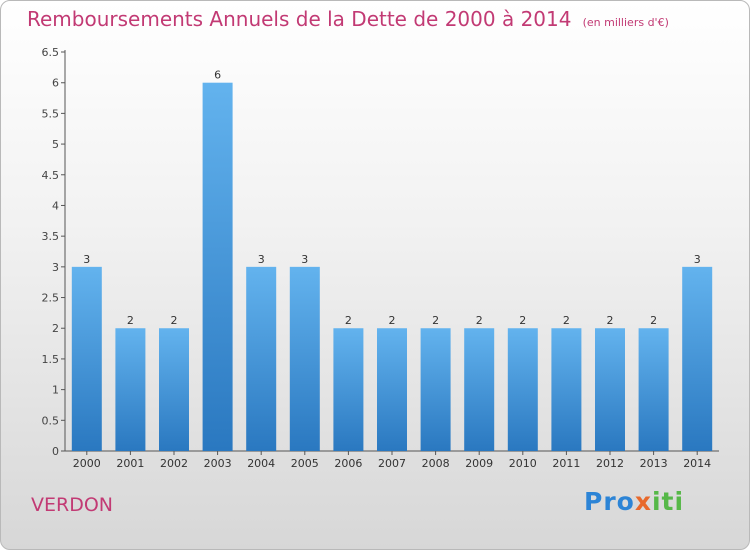 The width and height of the screenshot is (750, 550). What do you see at coordinates (261, 358) in the screenshot?
I see `bar-2004` at bounding box center [261, 358].